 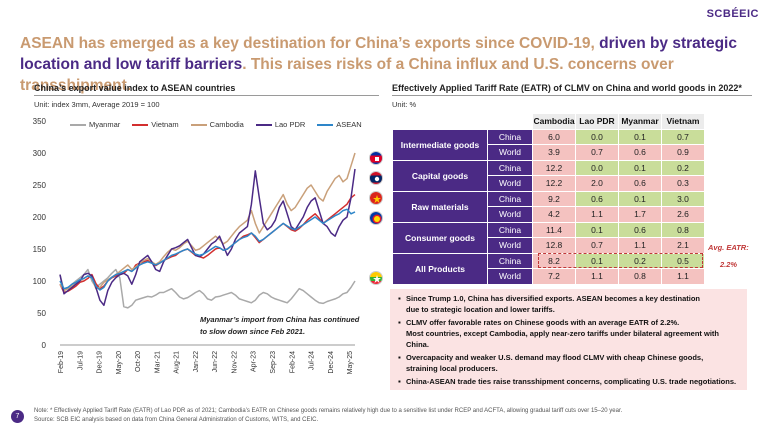 I want to click on avg-eatr-value: 2.2%, so click(x=729, y=264).